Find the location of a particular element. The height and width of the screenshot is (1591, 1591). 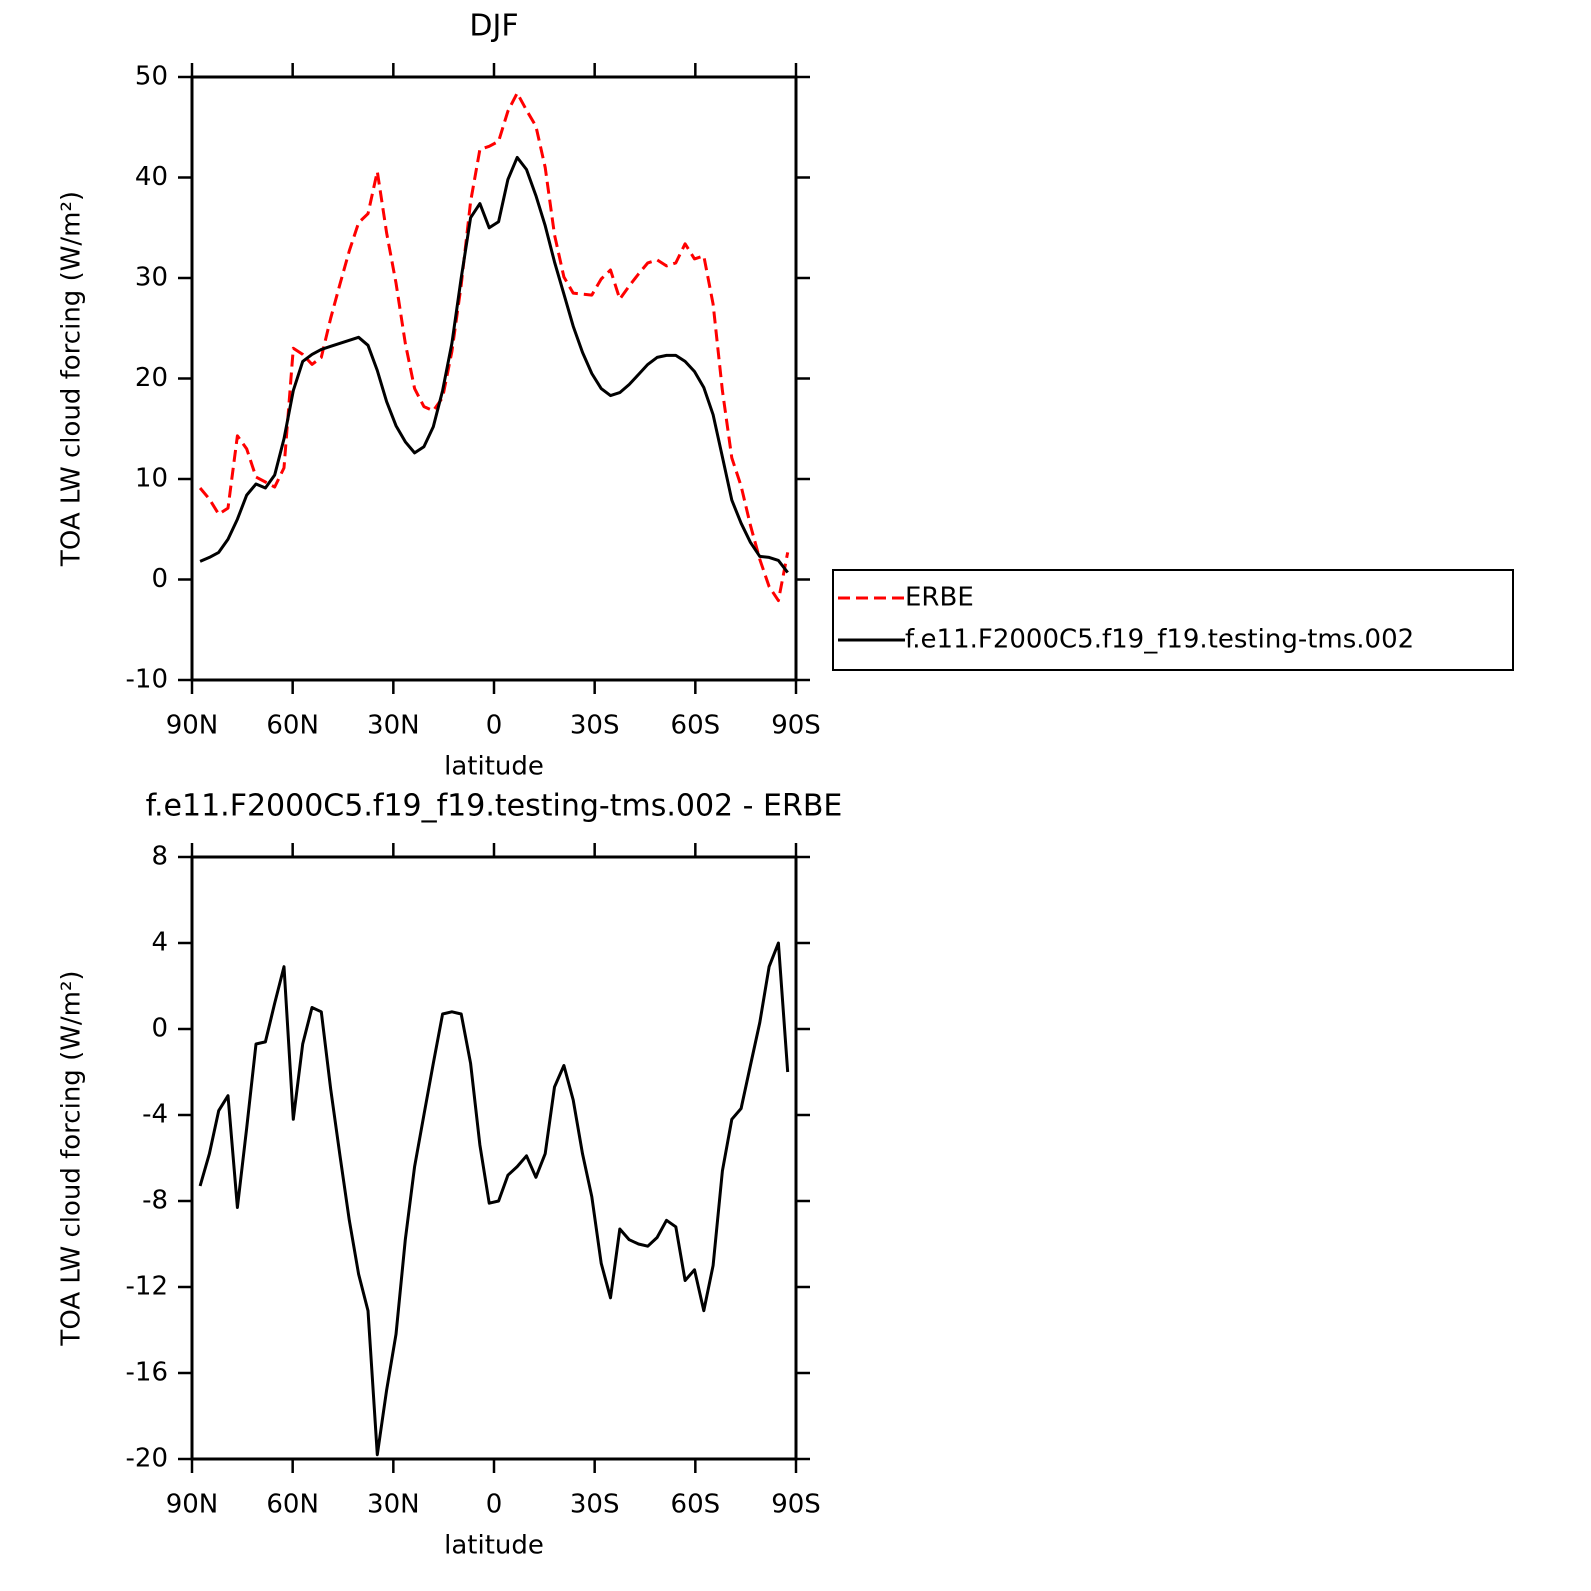

y-tick-label: 8 is located at coordinates (159, 857).